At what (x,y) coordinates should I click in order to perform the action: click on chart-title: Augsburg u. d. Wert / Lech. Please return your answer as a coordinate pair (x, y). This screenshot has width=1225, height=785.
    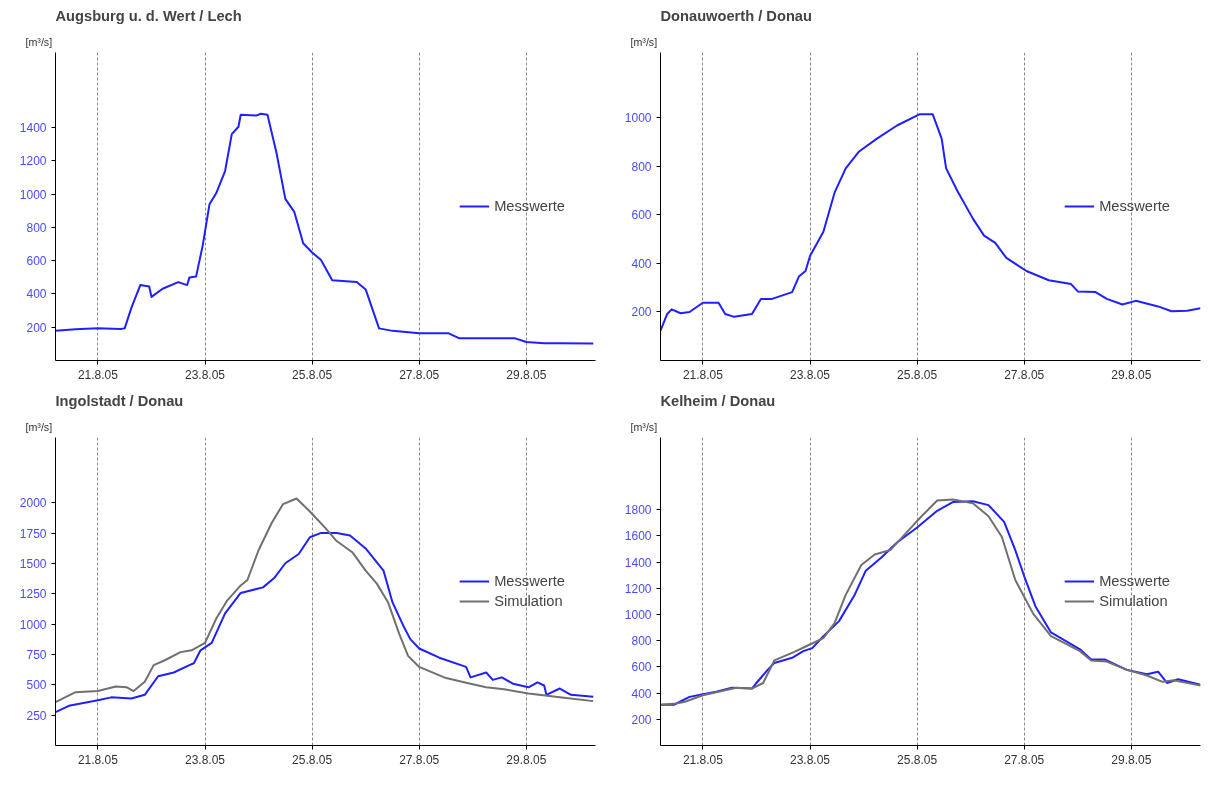
    Looking at the image, I should click on (148, 15).